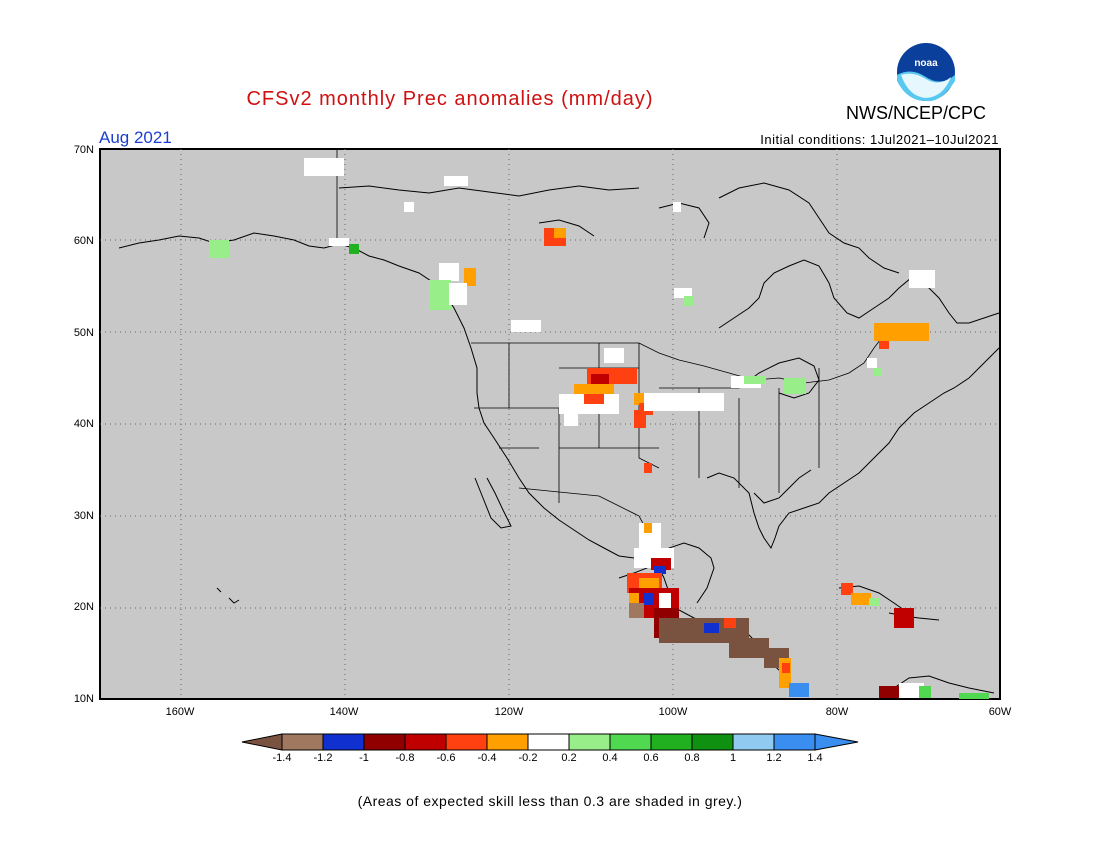 The height and width of the screenshot is (850, 1100). Describe the element at coordinates (815, 758) in the screenshot. I see `colorbar-label: 1.4` at that location.